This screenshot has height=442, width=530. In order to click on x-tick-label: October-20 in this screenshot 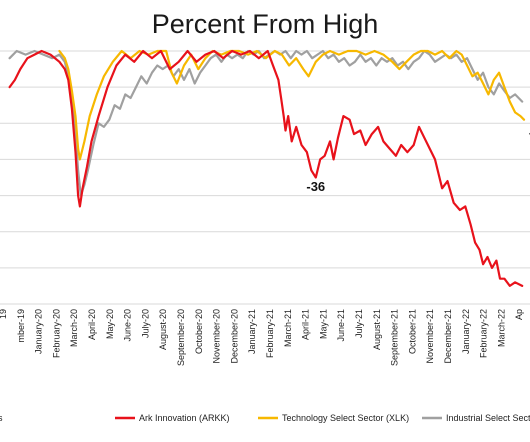, I will do `click(199, 331)`.